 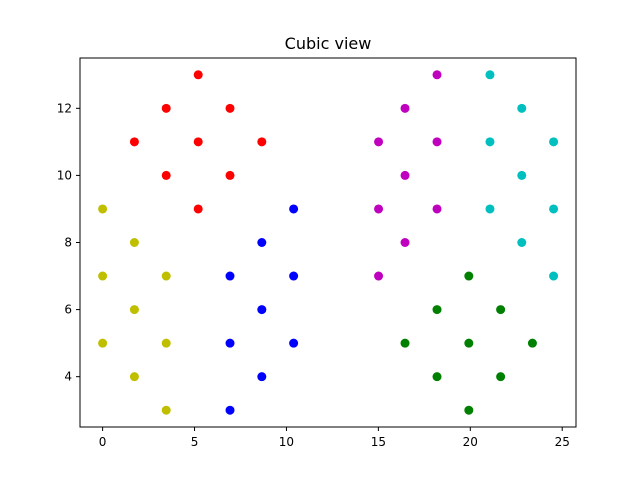 What do you see at coordinates (195, 442) in the screenshot?
I see `x-tick-label: 5` at bounding box center [195, 442].